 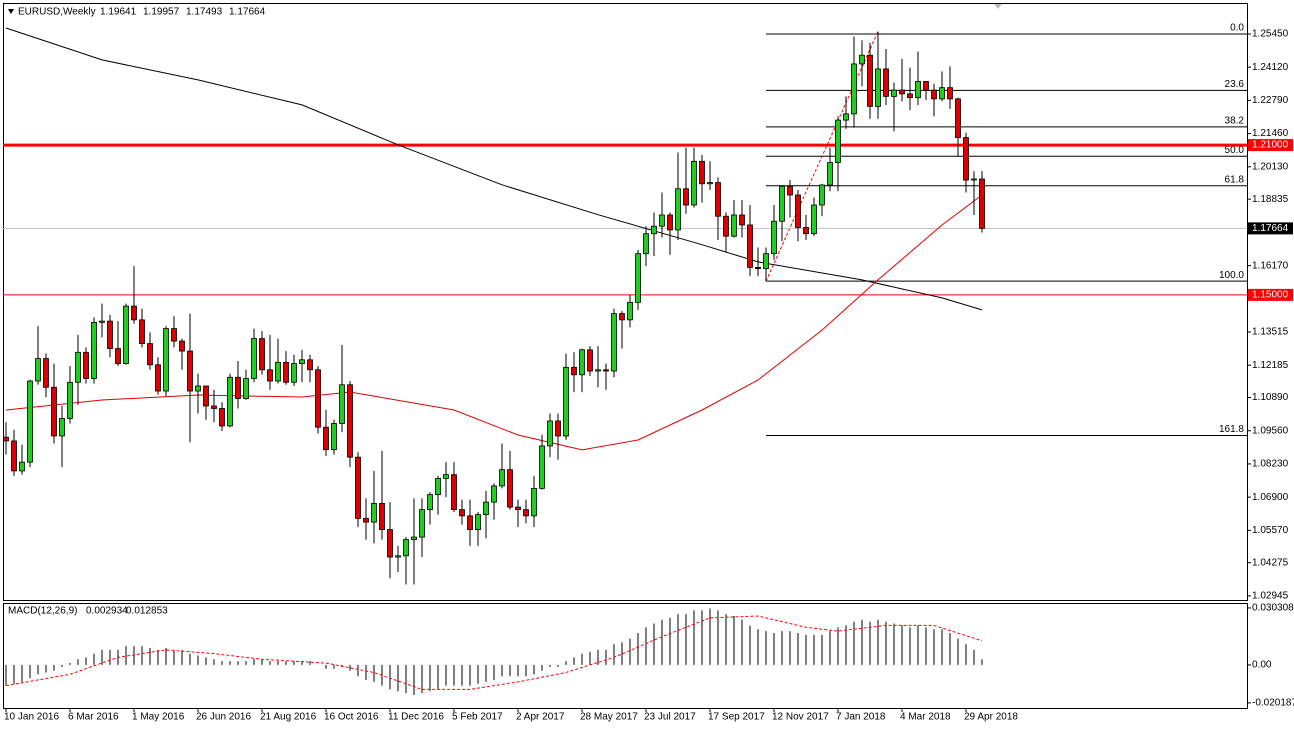 I want to click on y-tick-label: 1.05570, so click(x=1270, y=530).